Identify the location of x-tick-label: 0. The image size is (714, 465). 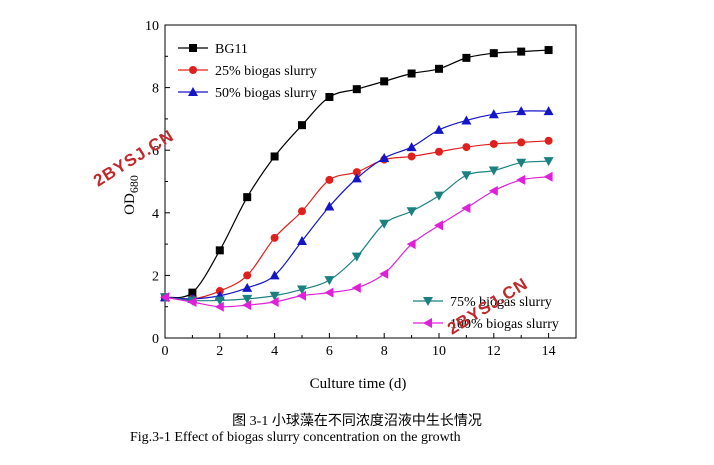
(165, 351).